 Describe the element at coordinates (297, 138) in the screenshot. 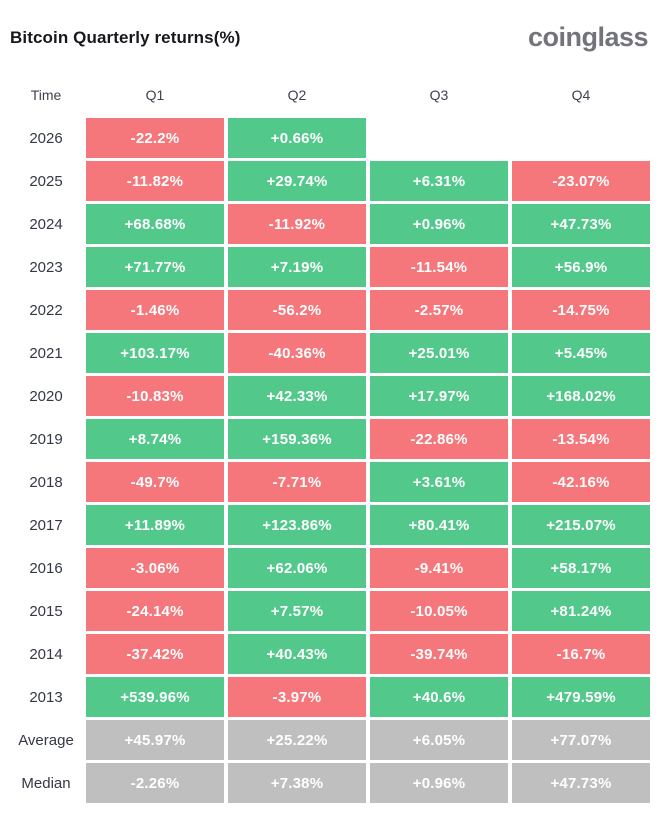

I see `cell-2026-q2: +0.66%` at that location.